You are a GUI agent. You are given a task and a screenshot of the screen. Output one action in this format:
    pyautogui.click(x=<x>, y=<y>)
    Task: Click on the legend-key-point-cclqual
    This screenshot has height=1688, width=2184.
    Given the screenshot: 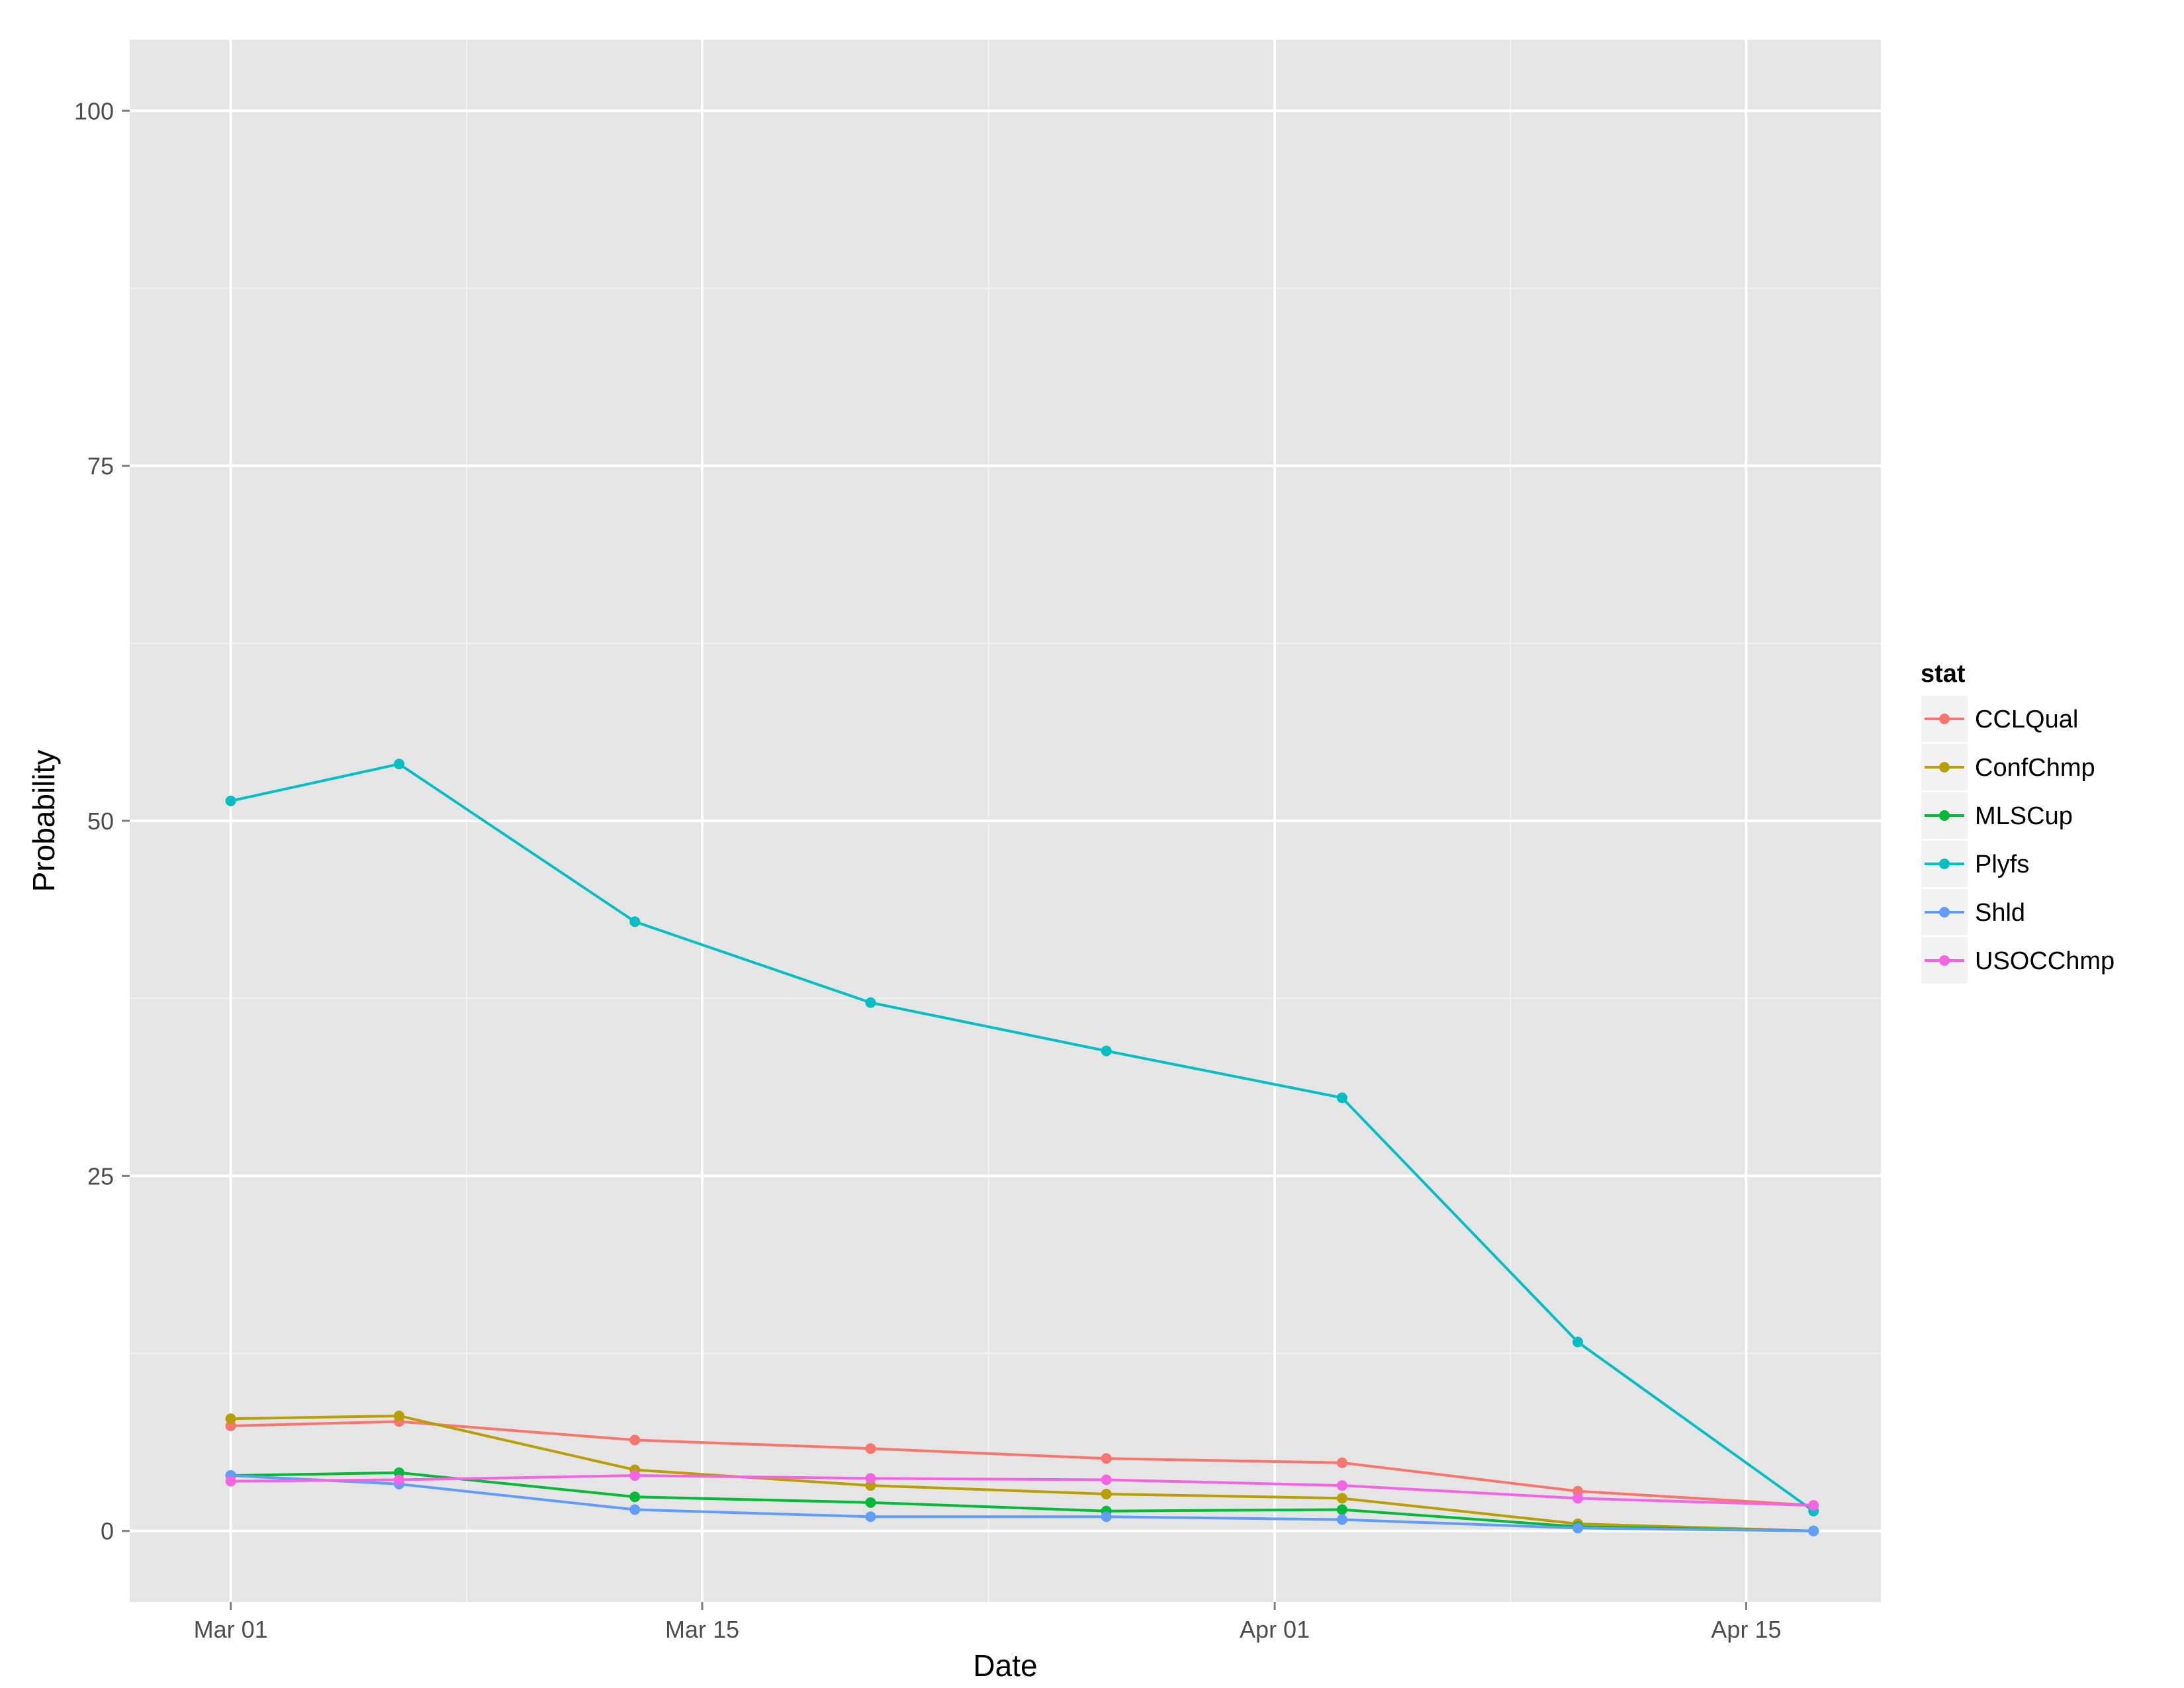 What is the action you would take?
    pyautogui.click(x=1945, y=719)
    